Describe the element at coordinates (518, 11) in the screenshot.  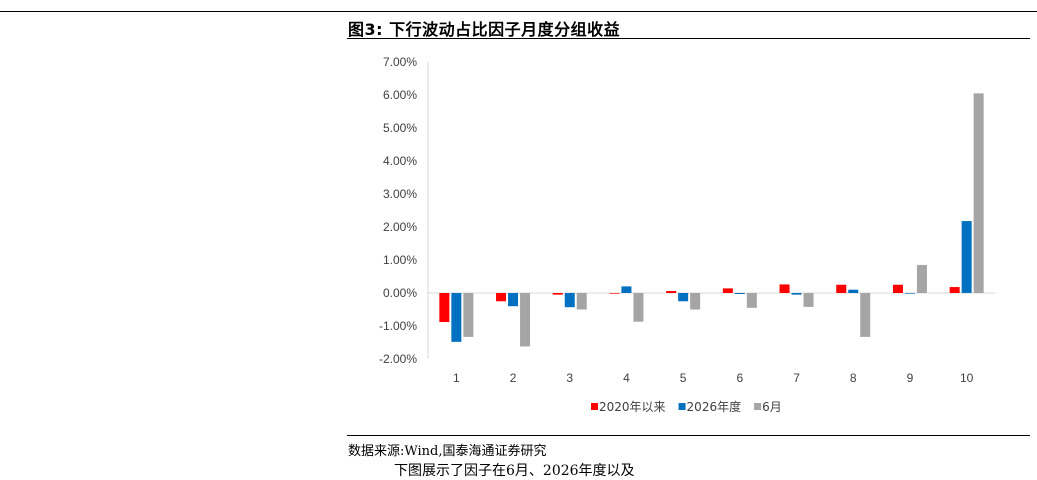
I see `top-rule` at that location.